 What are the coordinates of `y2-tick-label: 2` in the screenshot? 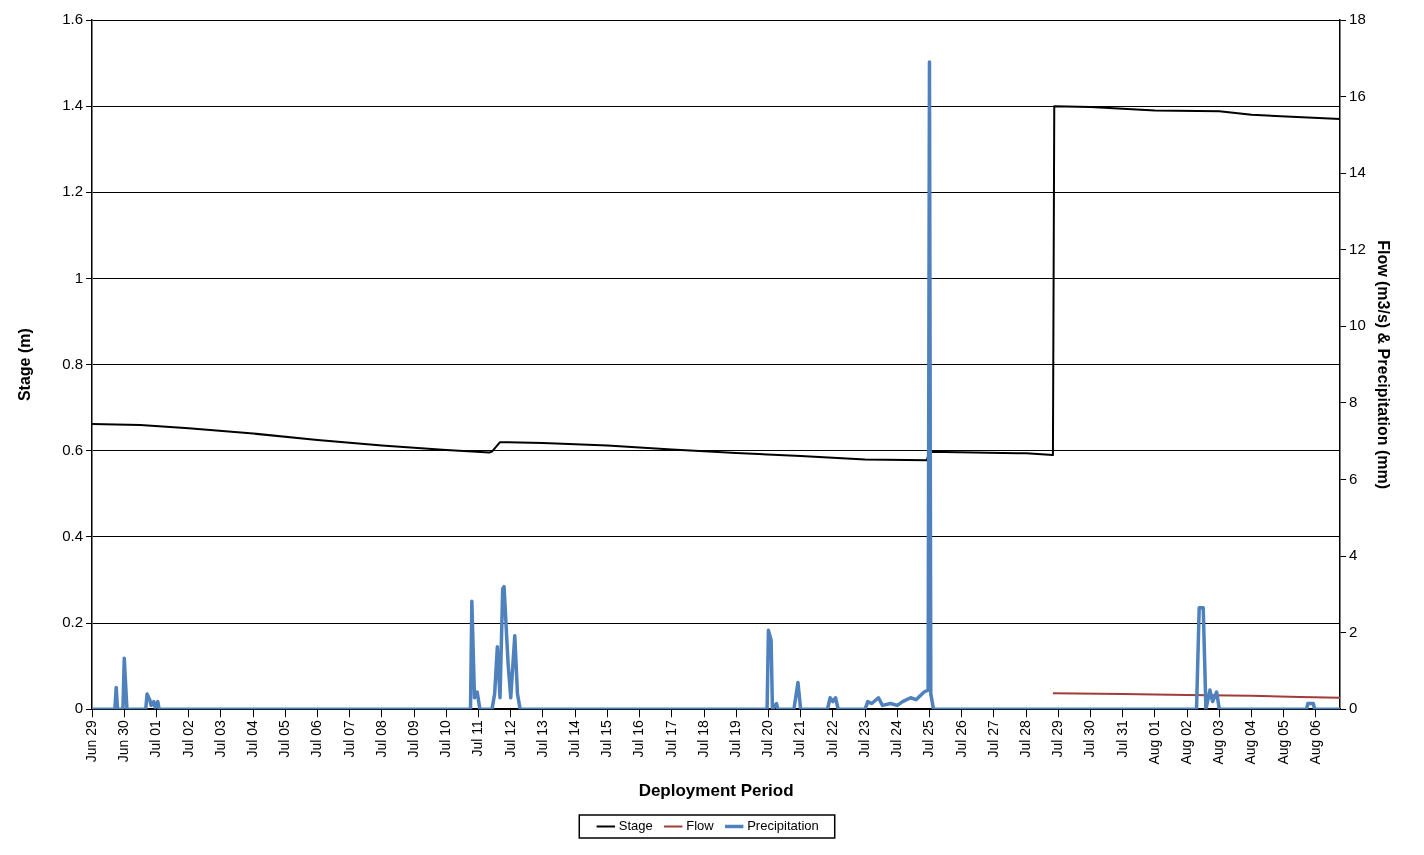 It's located at (1353, 631).